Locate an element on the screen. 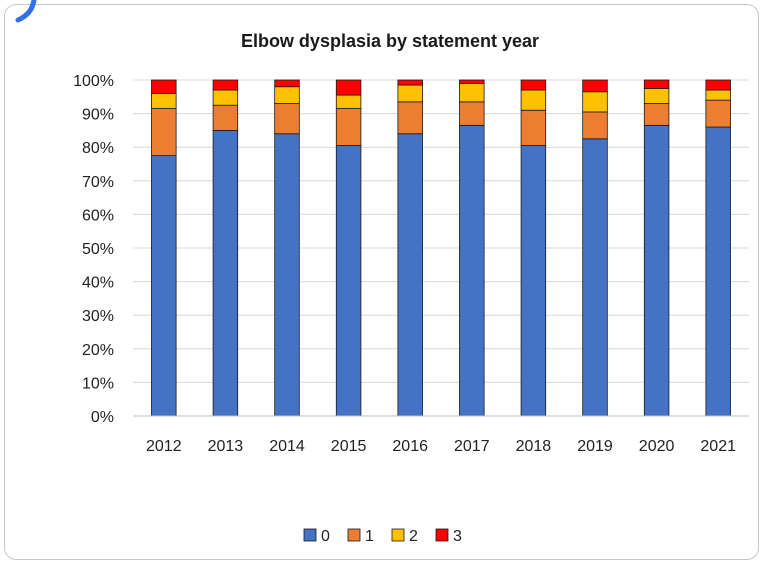 The width and height of the screenshot is (765, 565). x-tick-label: 2020 is located at coordinates (657, 446).